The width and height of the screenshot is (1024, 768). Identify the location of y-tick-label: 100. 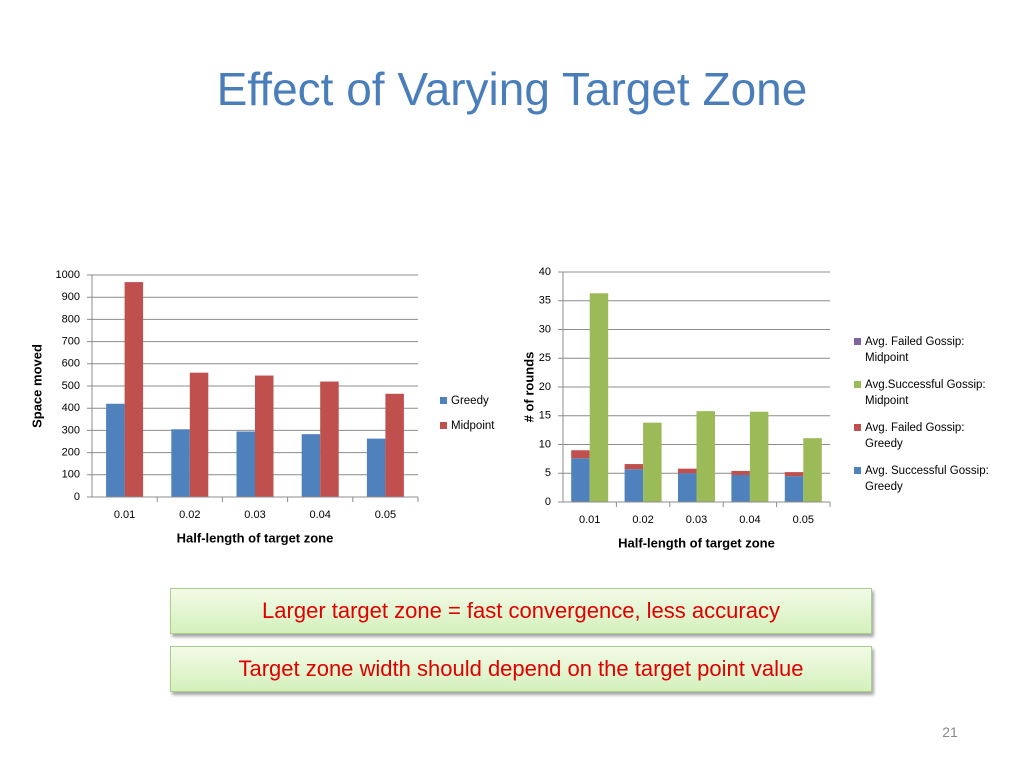
(71, 475).